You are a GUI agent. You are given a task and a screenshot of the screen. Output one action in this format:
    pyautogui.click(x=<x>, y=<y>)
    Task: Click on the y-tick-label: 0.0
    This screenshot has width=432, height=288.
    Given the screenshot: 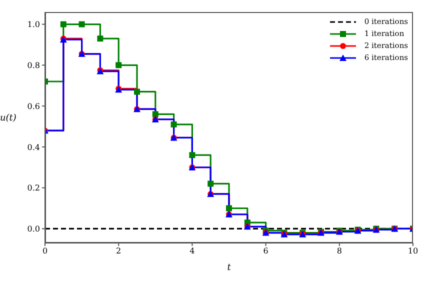 What is the action you would take?
    pyautogui.click(x=33, y=229)
    